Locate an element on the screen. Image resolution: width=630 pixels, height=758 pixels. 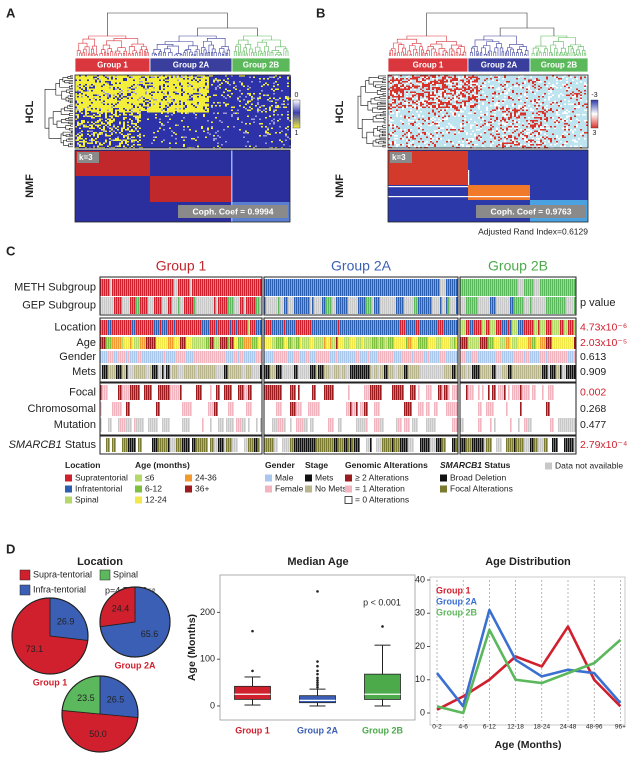
nmf-block is located at coordinates (191, 189).